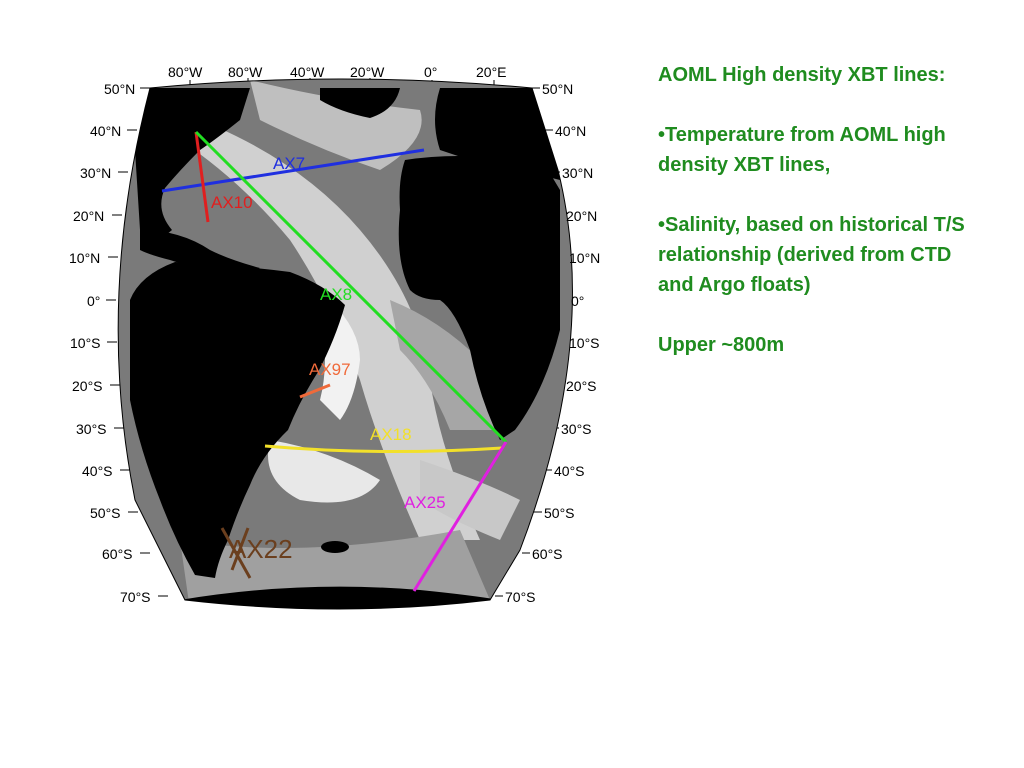  Describe the element at coordinates (95, 173) in the screenshot. I see `lat-label-left: 30°N` at that location.